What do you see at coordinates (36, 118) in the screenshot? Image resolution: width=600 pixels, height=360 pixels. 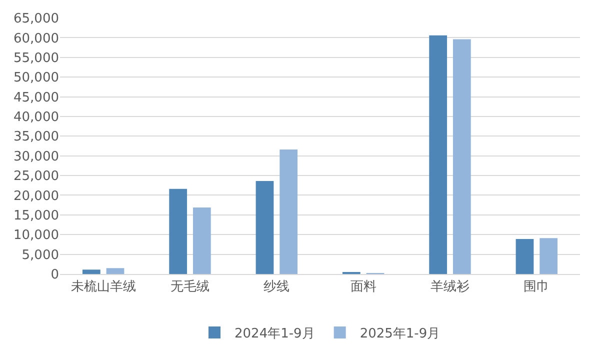 I see `y-tick-label: 40,000` at bounding box center [36, 118].